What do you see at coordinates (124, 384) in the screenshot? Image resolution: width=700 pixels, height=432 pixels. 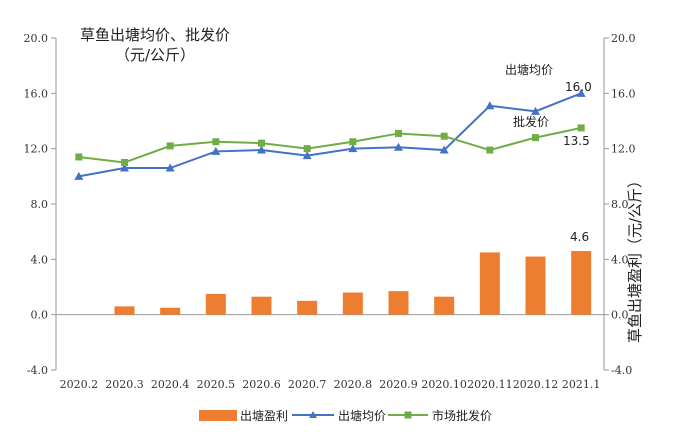 I see `x-tick-label: 2020.3` at bounding box center [124, 384].